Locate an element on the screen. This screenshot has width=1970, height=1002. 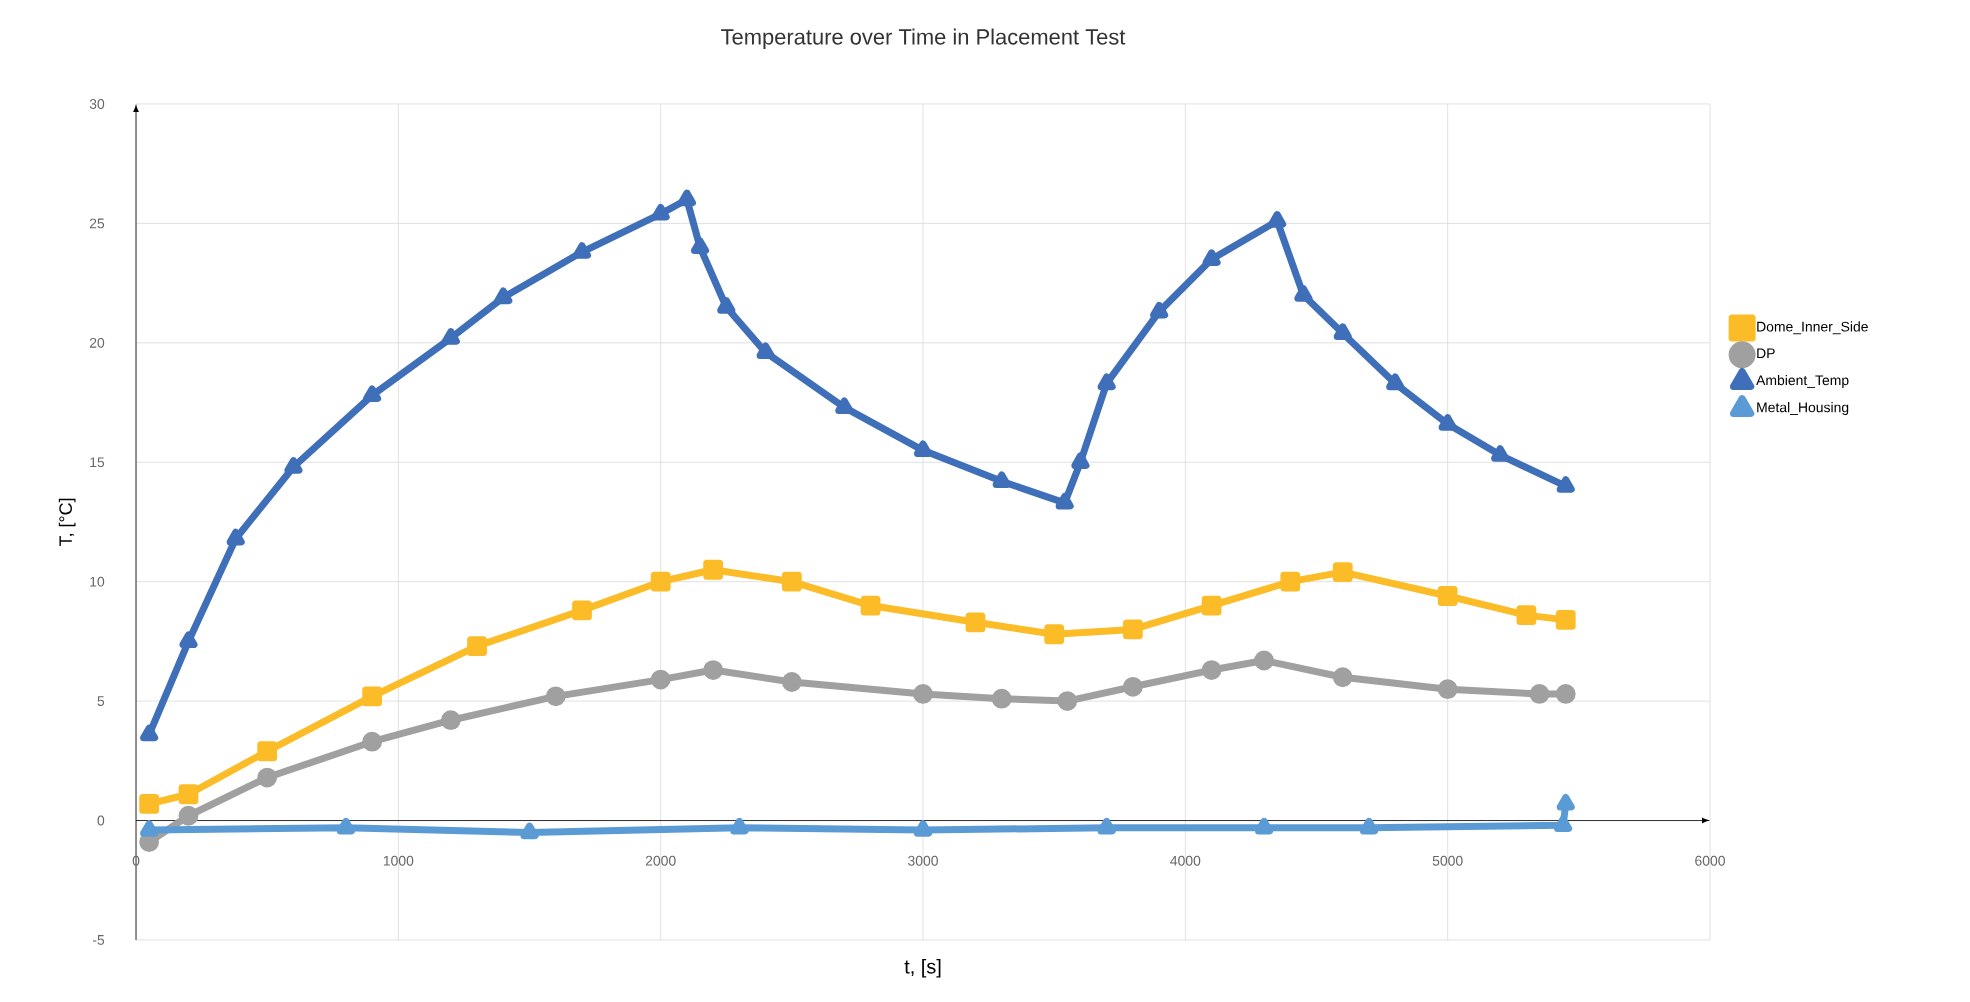
y-axis-title: T, [°C] is located at coordinates (67, 522).